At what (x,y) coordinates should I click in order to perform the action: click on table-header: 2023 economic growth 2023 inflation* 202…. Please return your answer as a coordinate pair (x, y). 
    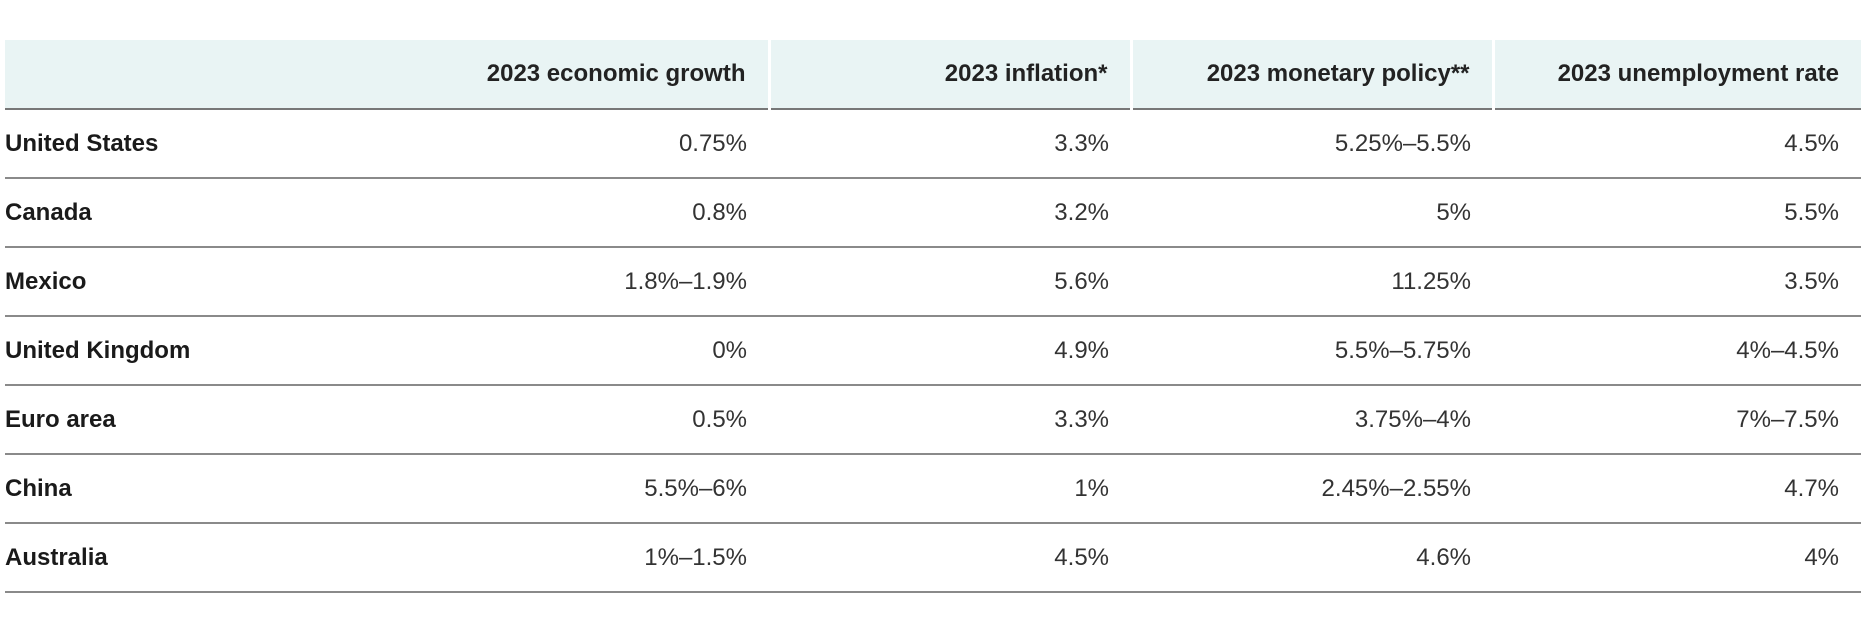
    Looking at the image, I should click on (933, 75).